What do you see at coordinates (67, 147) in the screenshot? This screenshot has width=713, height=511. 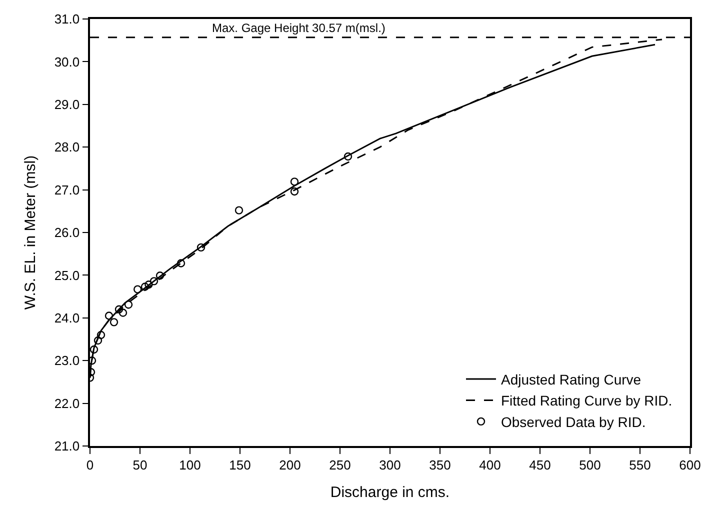 I see `y-tick-label: 28.0` at bounding box center [67, 147].